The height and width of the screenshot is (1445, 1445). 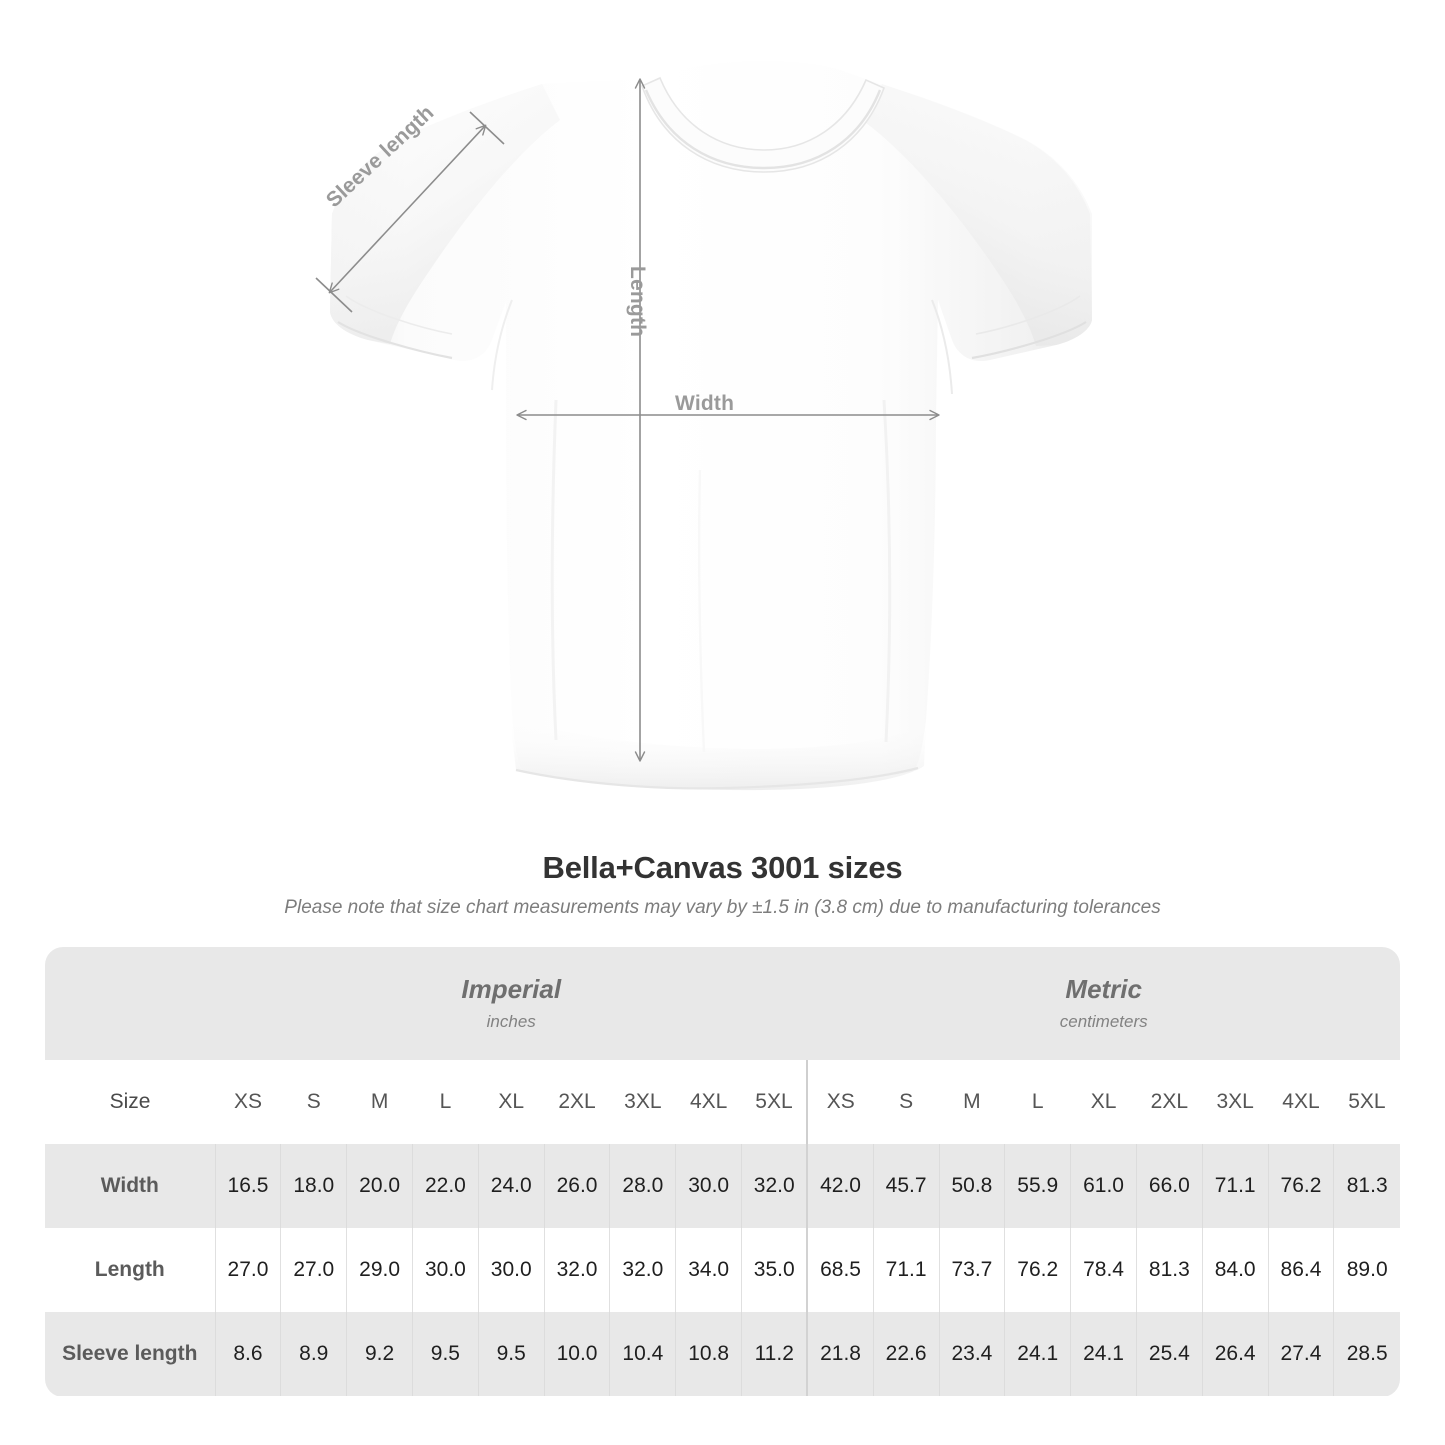 I want to click on cell-width-metric-2xl: 66.0, so click(x=1169, y=1186).